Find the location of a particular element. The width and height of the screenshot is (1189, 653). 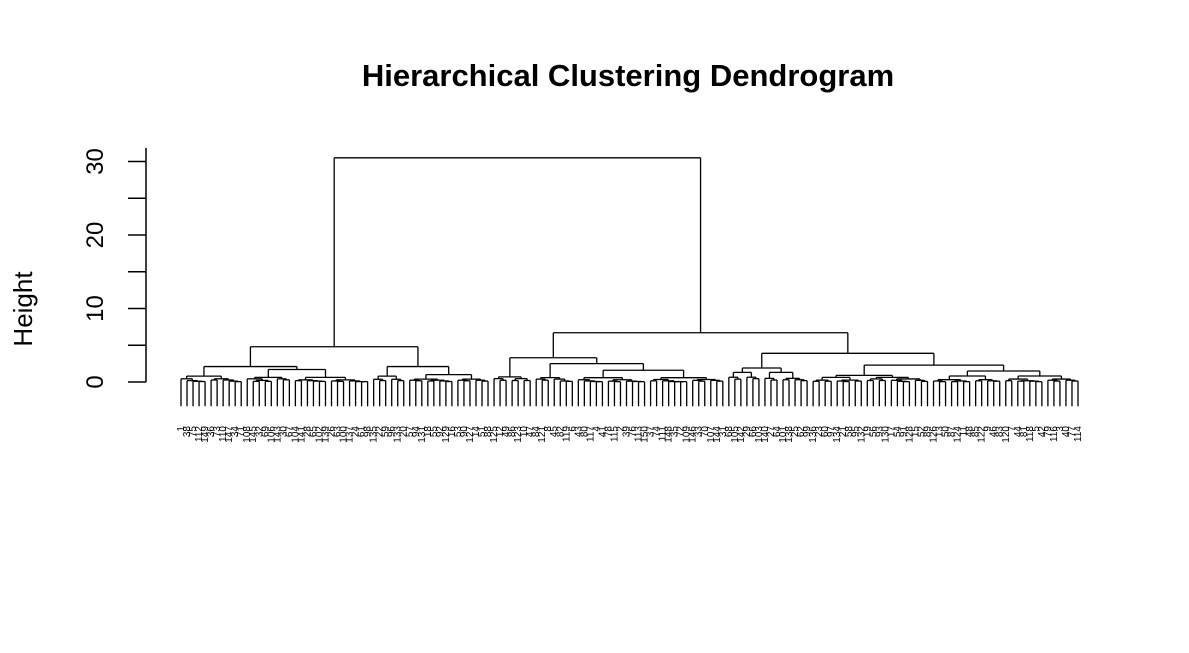

leaf-label: 14 is located at coordinates (476, 432).